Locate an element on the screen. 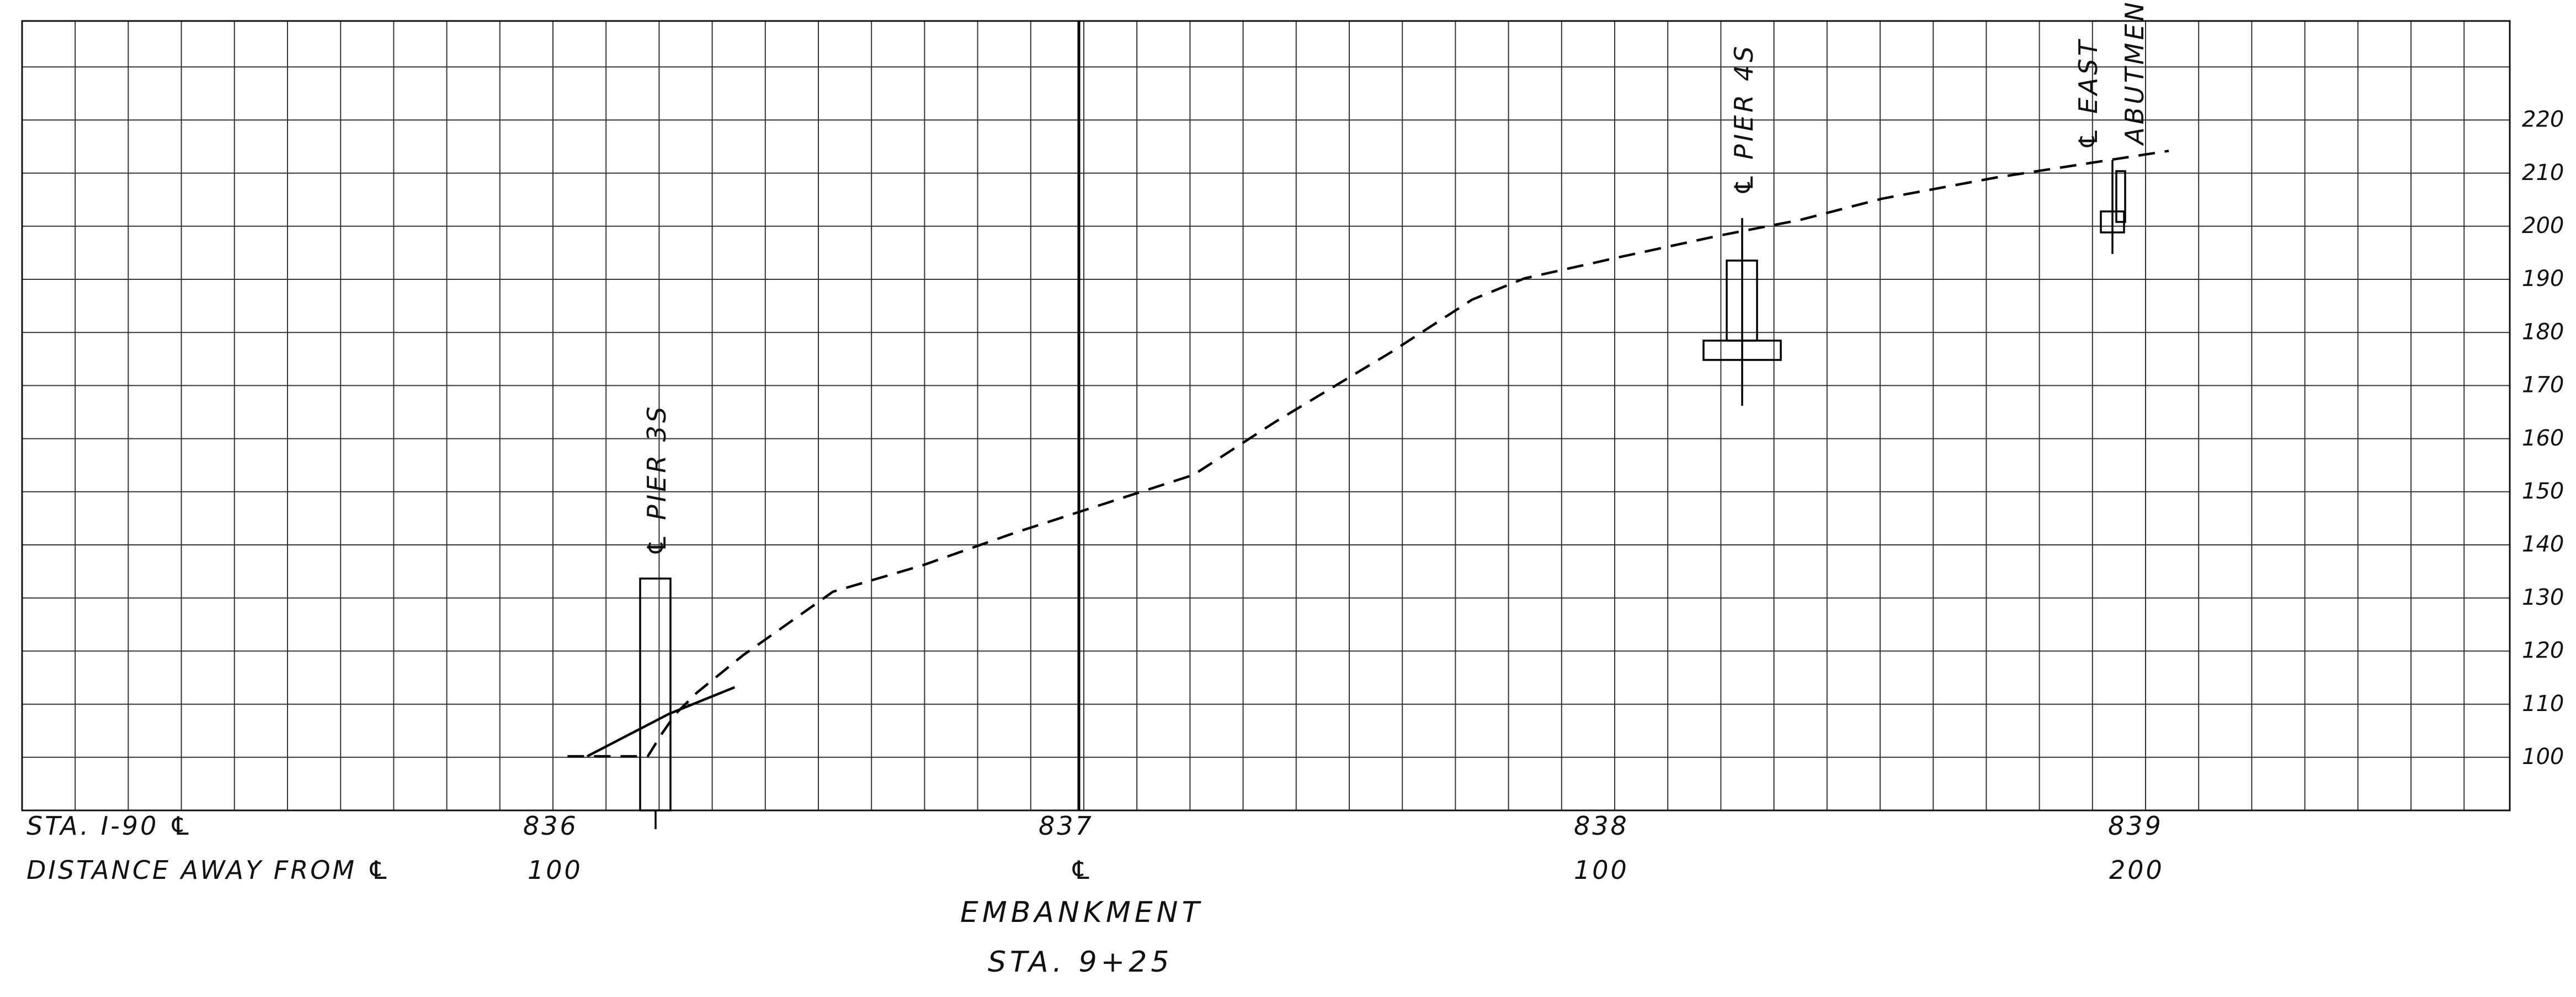 This screenshot has height=997, width=2576. abutment-wall is located at coordinates (2120, 197).